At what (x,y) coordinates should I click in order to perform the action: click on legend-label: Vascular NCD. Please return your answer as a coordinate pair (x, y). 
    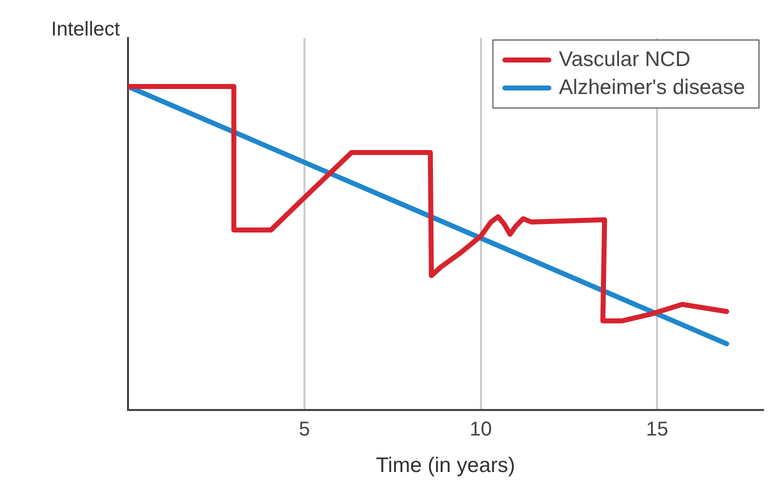
    Looking at the image, I should click on (624, 59).